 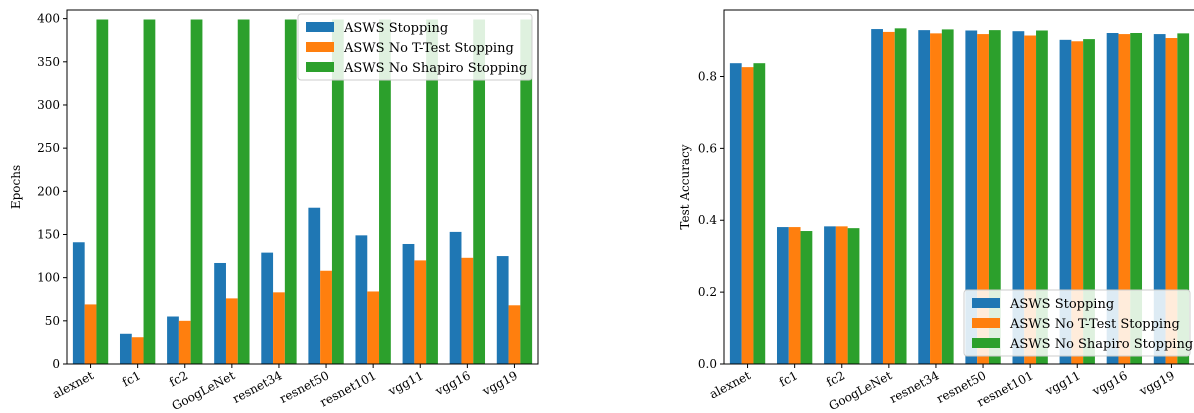 I want to click on y-tick-label: 300, so click(x=48, y=105).